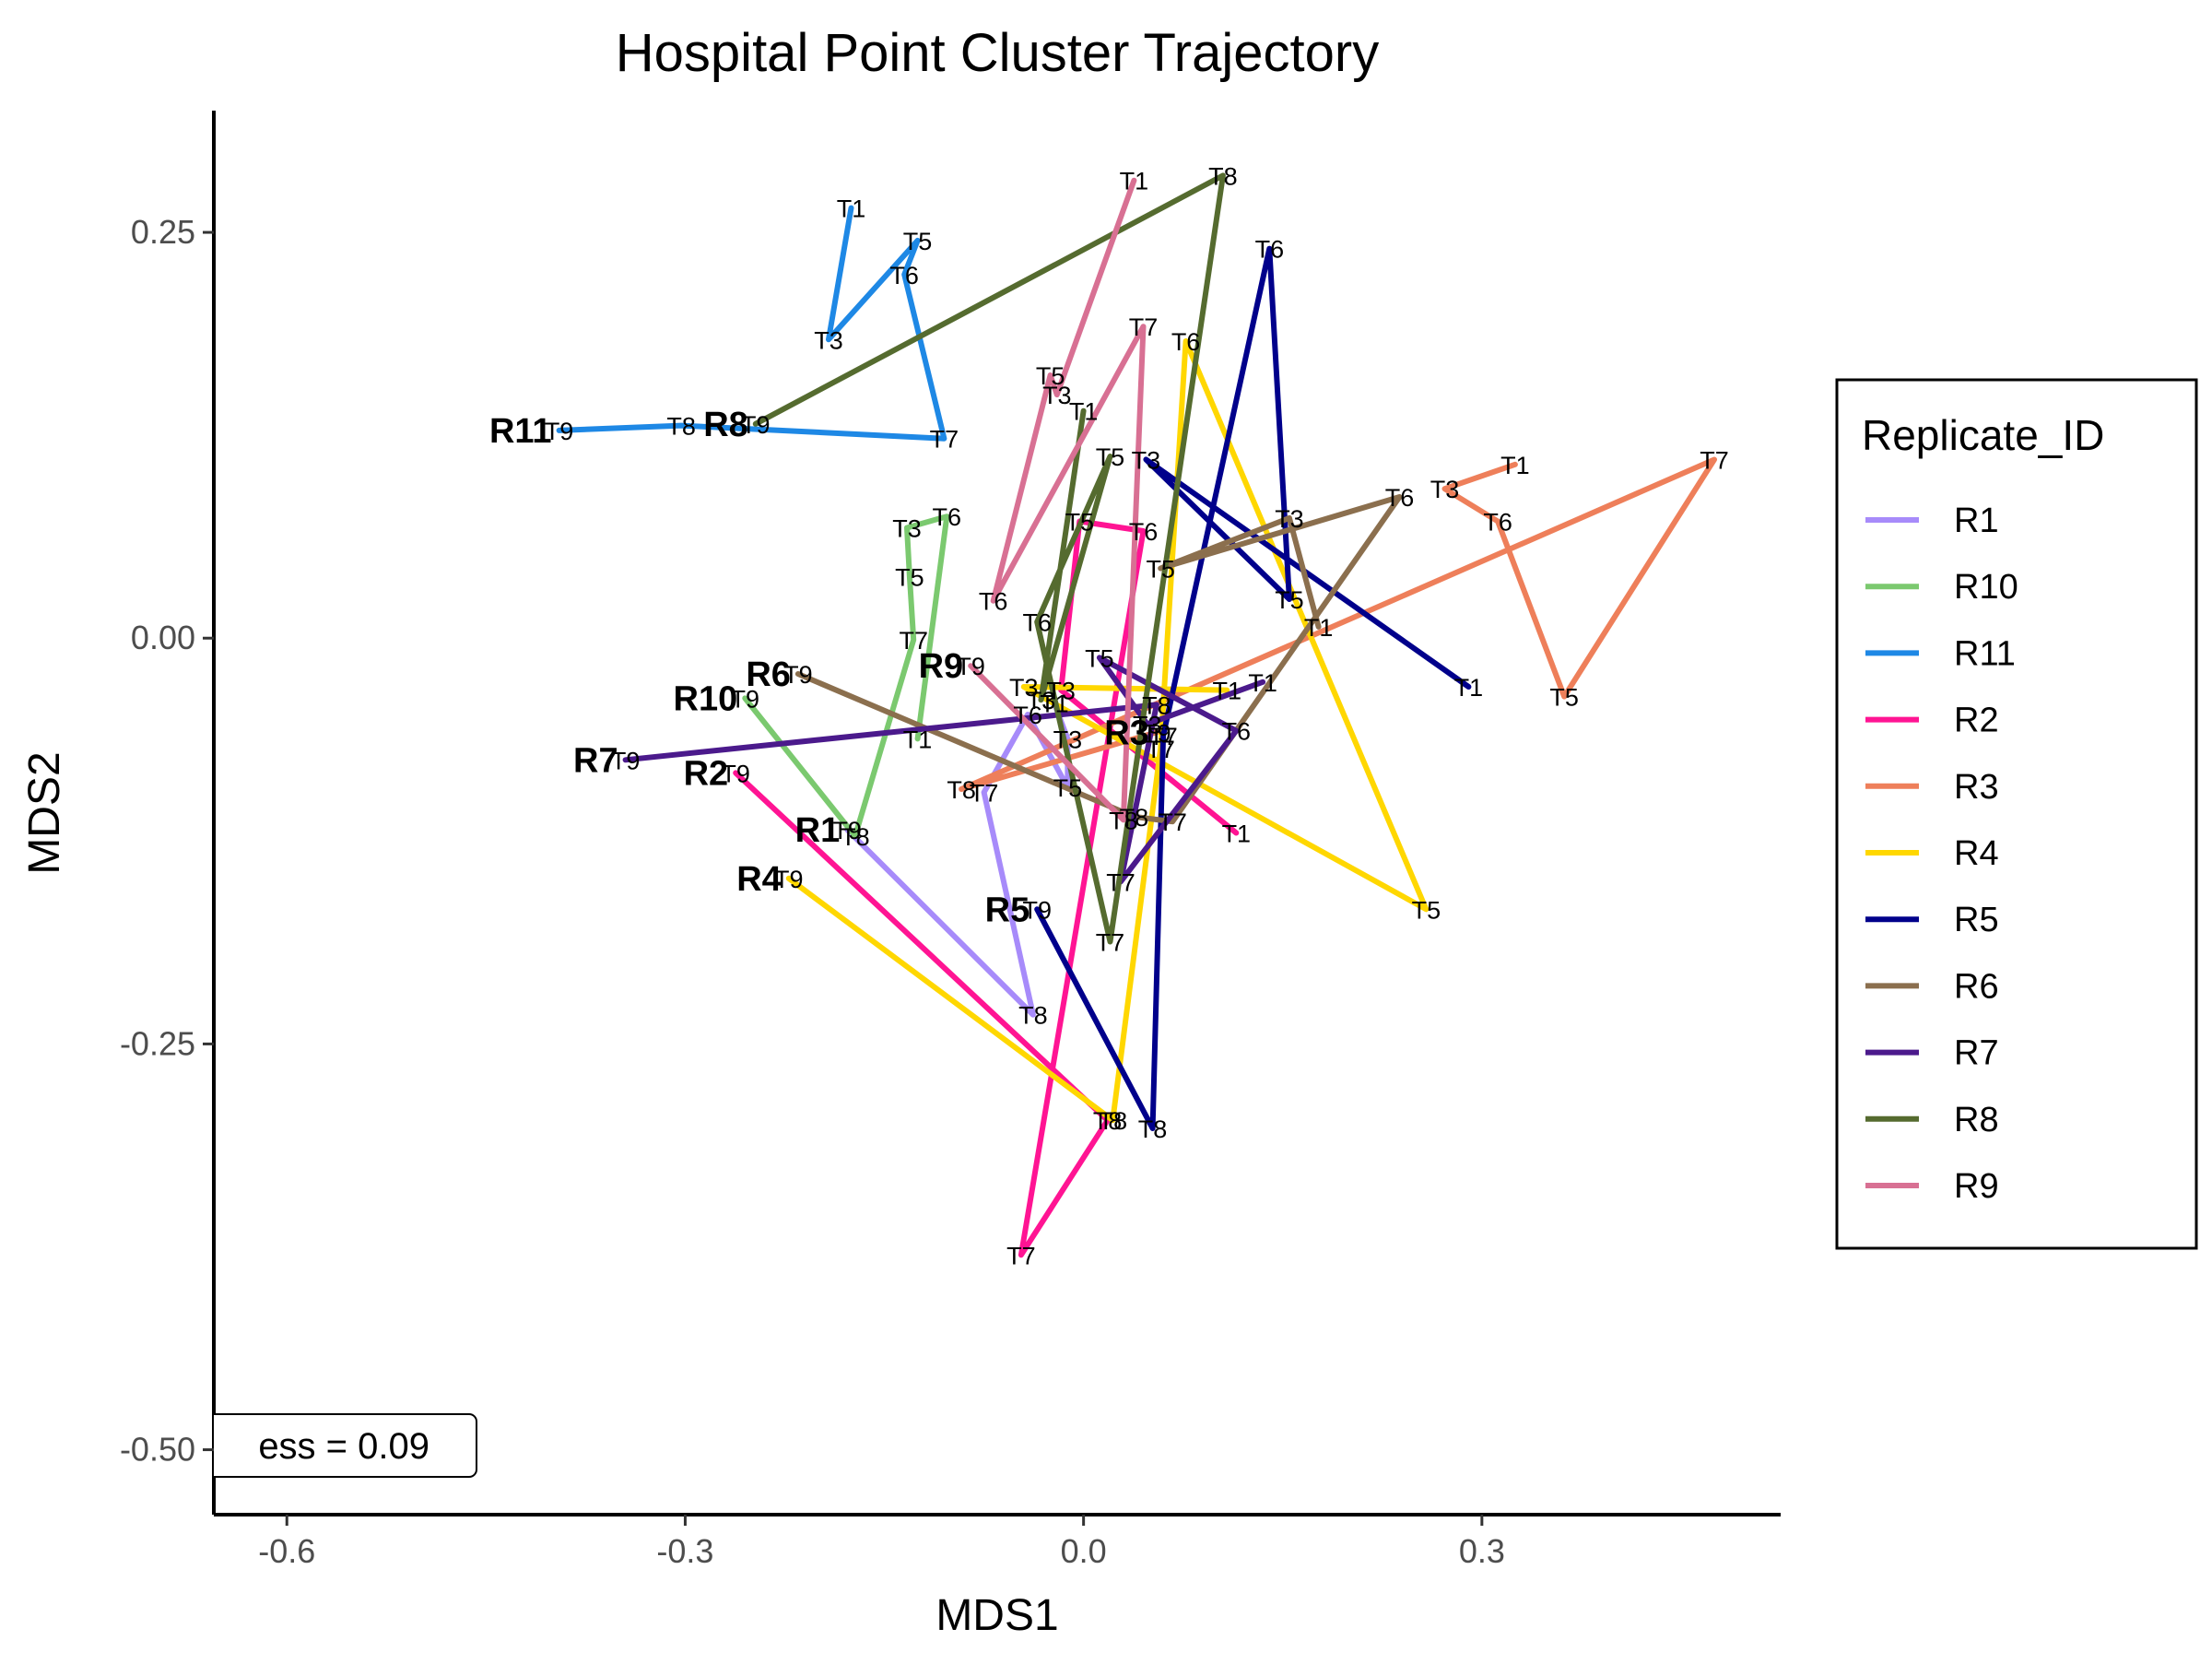  What do you see at coordinates (751, 323) in the screenshot?
I see `series-line-r11` at bounding box center [751, 323].